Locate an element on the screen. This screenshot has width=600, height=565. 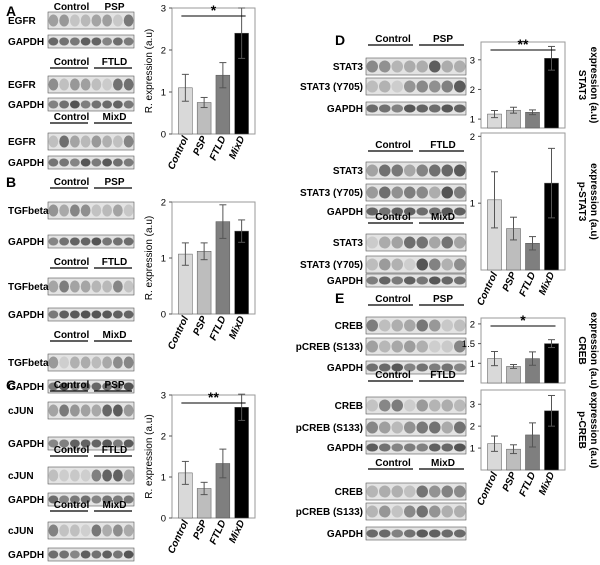
significance-marker: ** is located at coordinates (523, 44).